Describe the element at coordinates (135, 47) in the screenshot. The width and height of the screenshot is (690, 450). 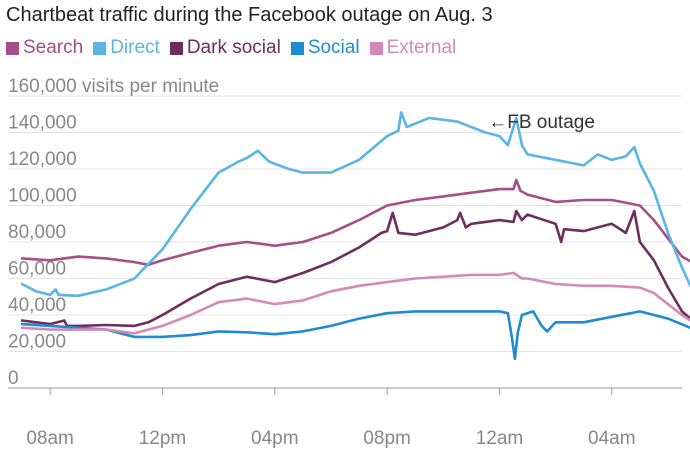
I see `legend-label: Direct` at that location.